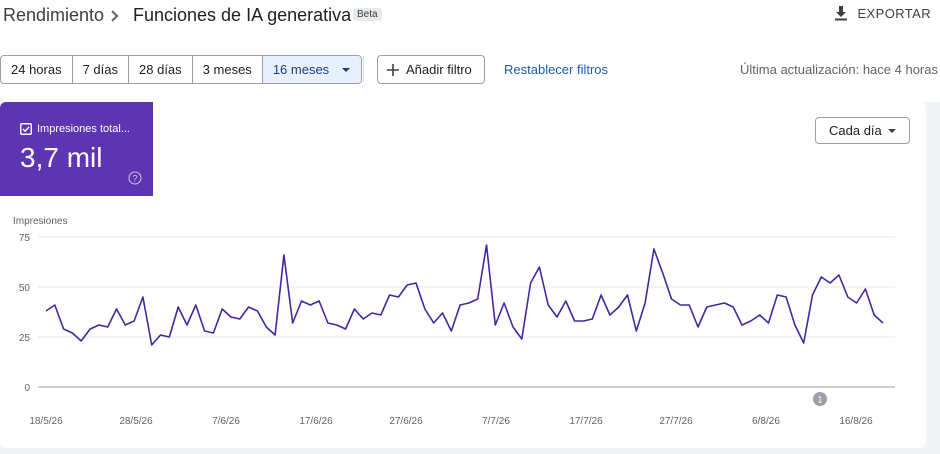  Describe the element at coordinates (676, 421) in the screenshot. I see `x-tick-label: 27/7/26` at that location.